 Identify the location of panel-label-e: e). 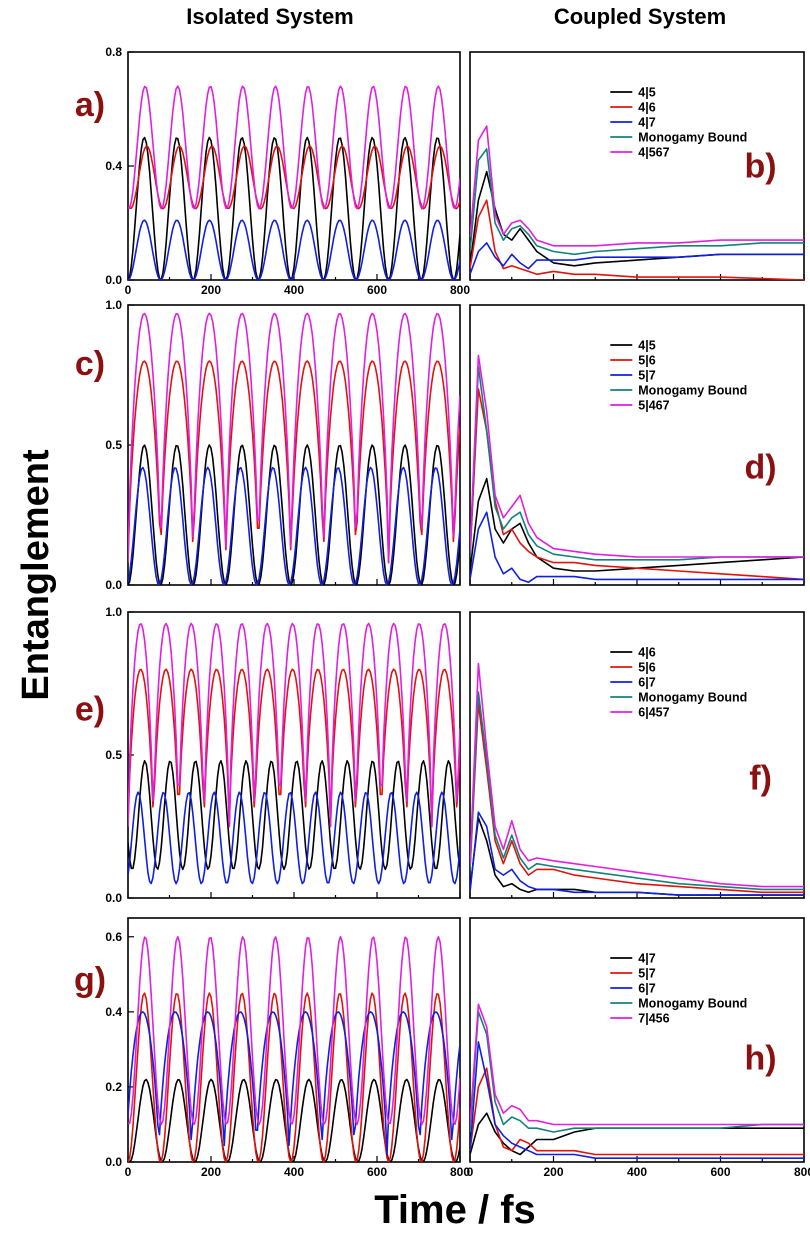
(90, 710).